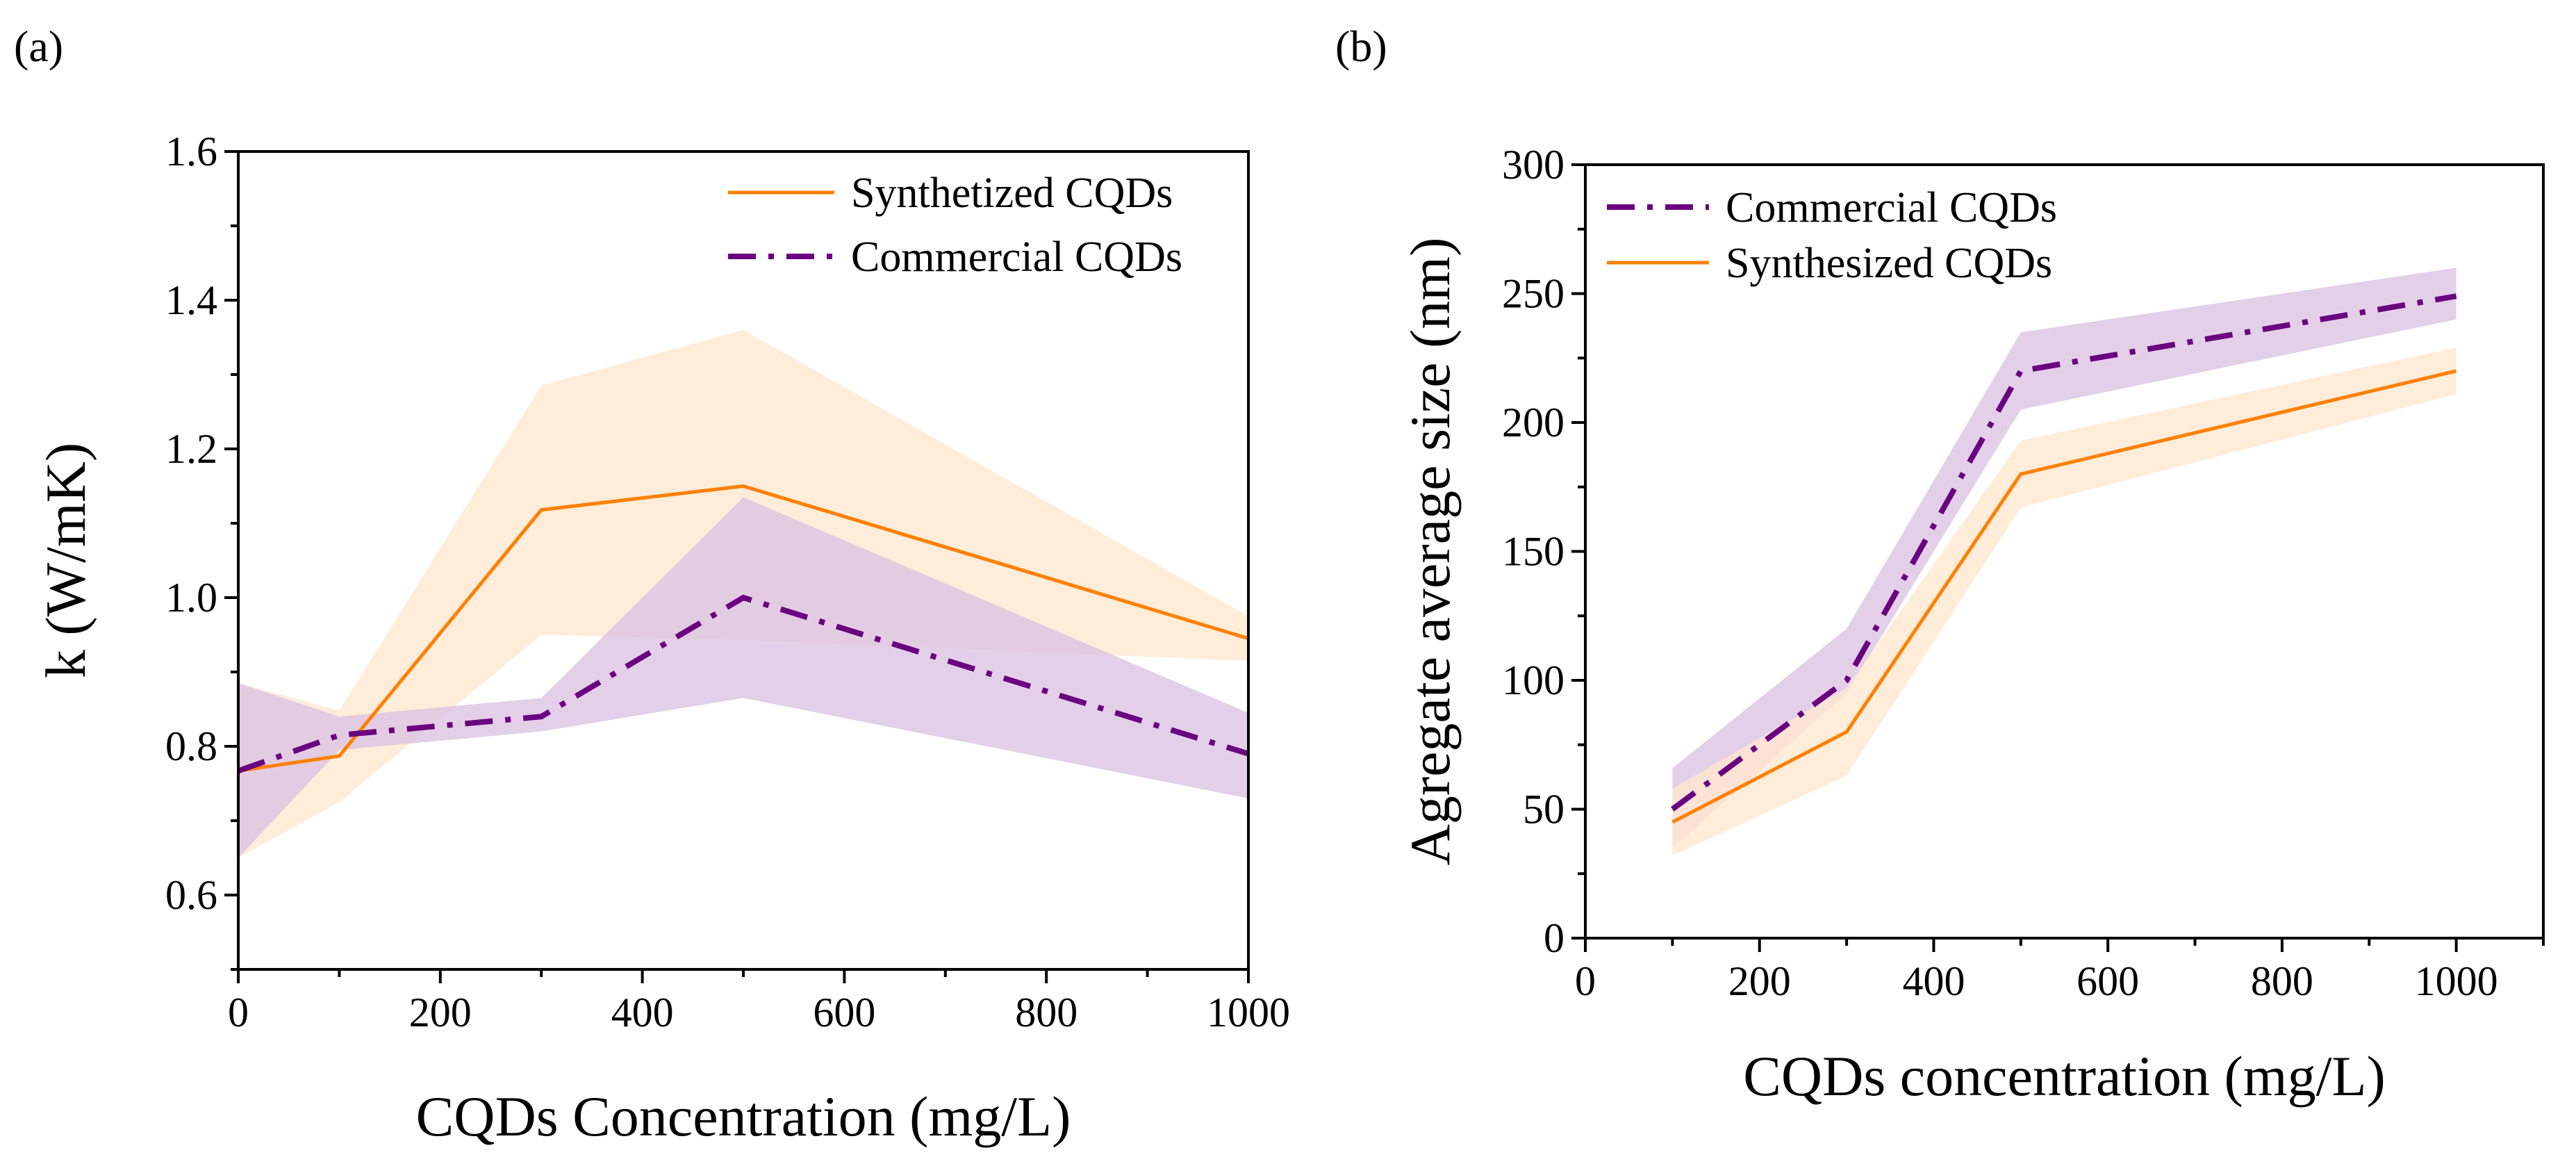 This screenshot has height=1173, width=2576. I want to click on y-tick-label: 0, so click(1554, 938).